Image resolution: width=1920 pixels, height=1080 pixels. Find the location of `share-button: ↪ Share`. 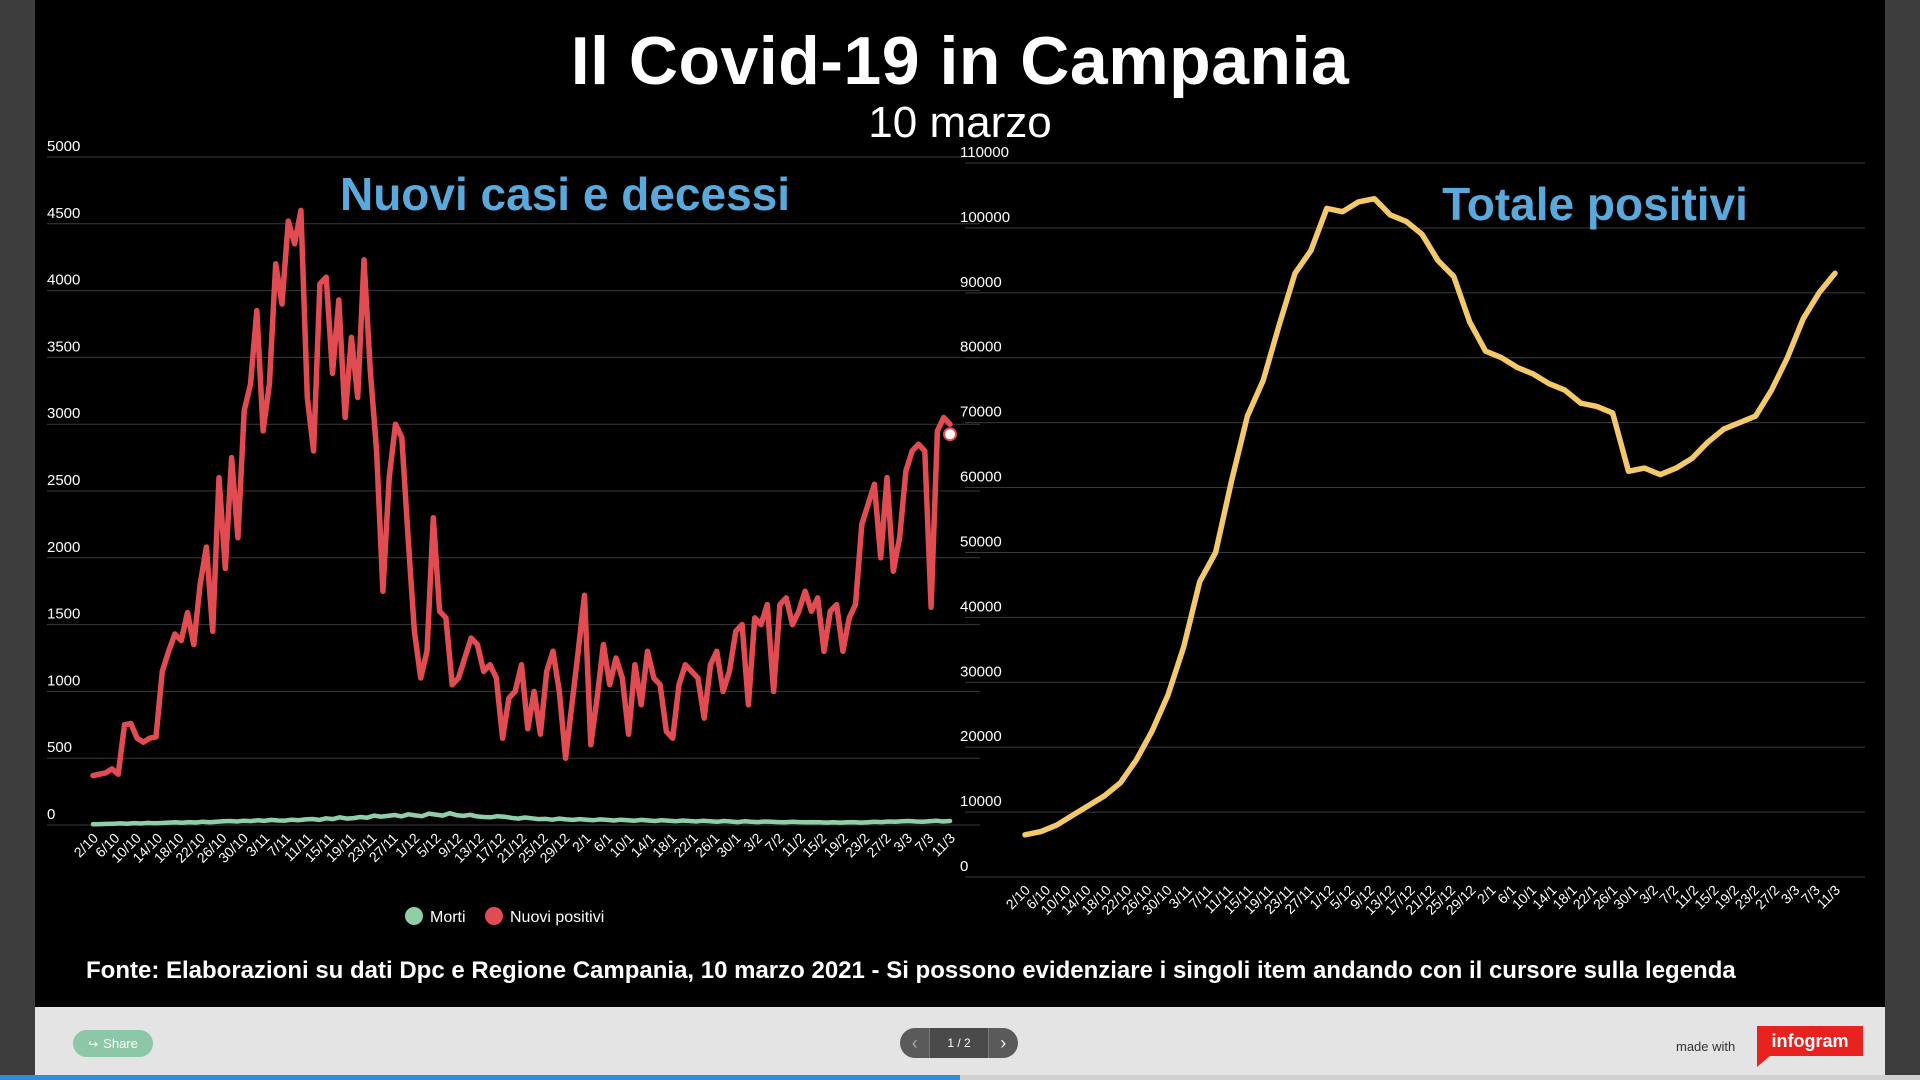

share-button: ↪ Share is located at coordinates (113, 1043).